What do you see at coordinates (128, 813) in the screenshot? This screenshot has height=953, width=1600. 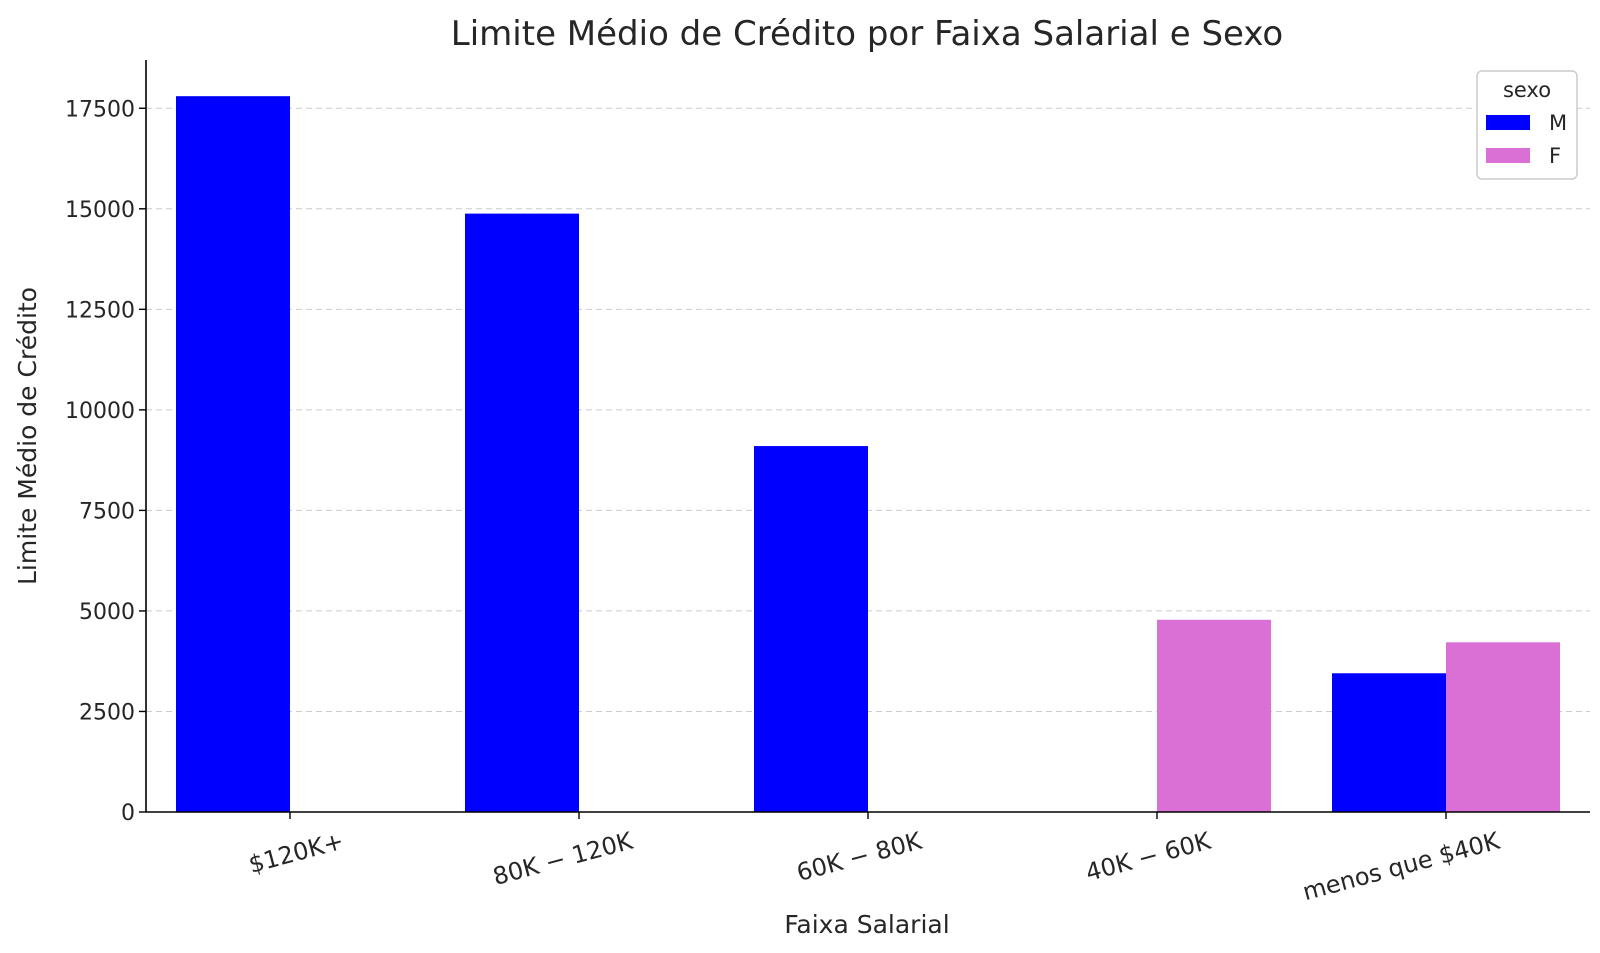 I see `y-tick-label-0: 0` at bounding box center [128, 813].